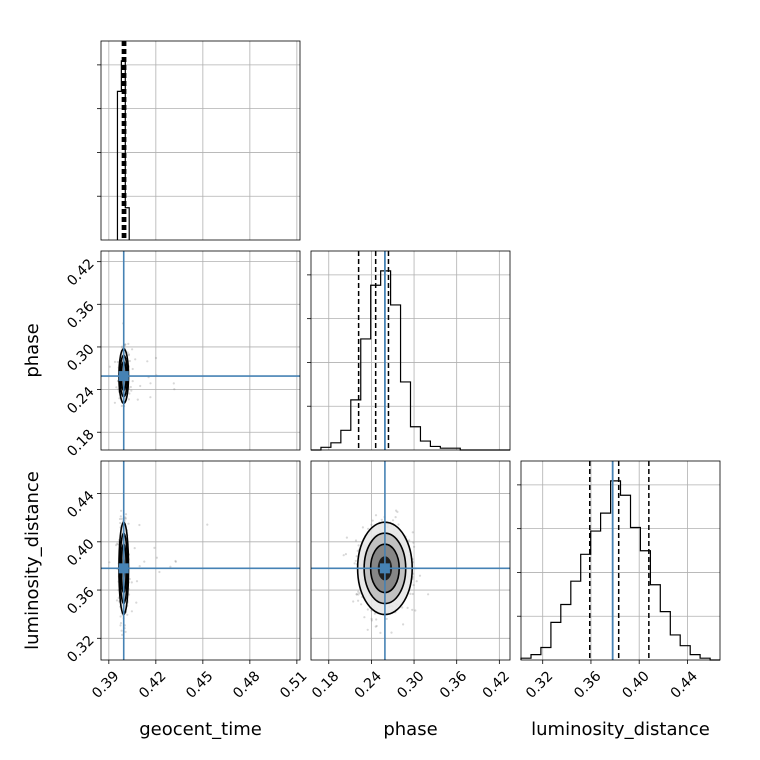 This screenshot has width=760, height=760. Describe the element at coordinates (246, 684) in the screenshot. I see `xtick-label-geocent_time: 0.48` at that location.